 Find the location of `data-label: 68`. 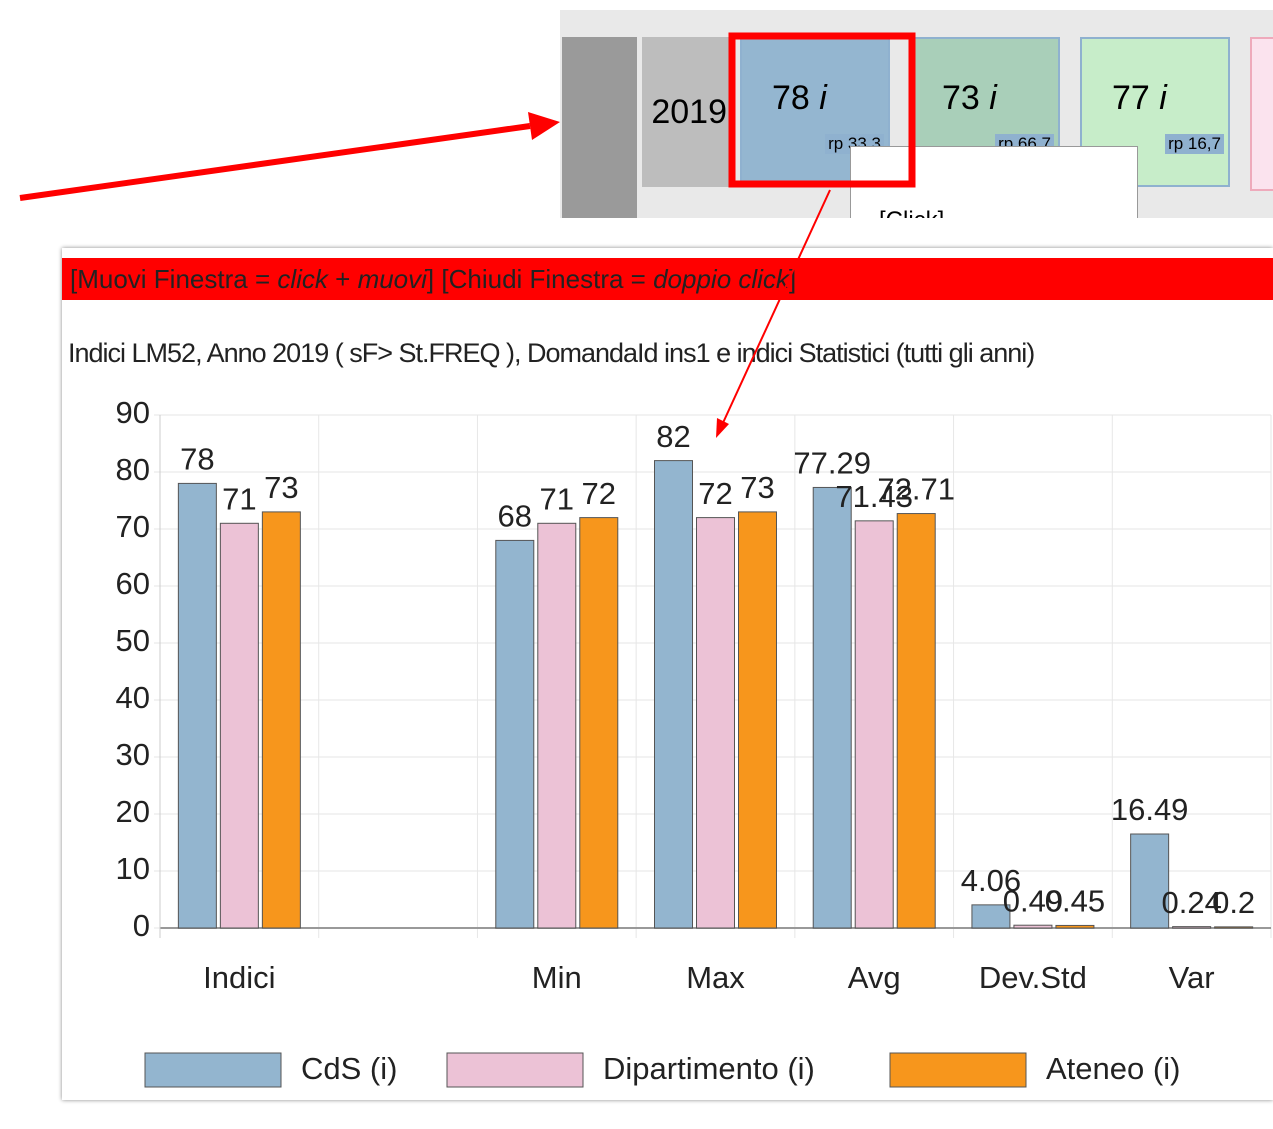

data-label: 68 is located at coordinates (515, 516).